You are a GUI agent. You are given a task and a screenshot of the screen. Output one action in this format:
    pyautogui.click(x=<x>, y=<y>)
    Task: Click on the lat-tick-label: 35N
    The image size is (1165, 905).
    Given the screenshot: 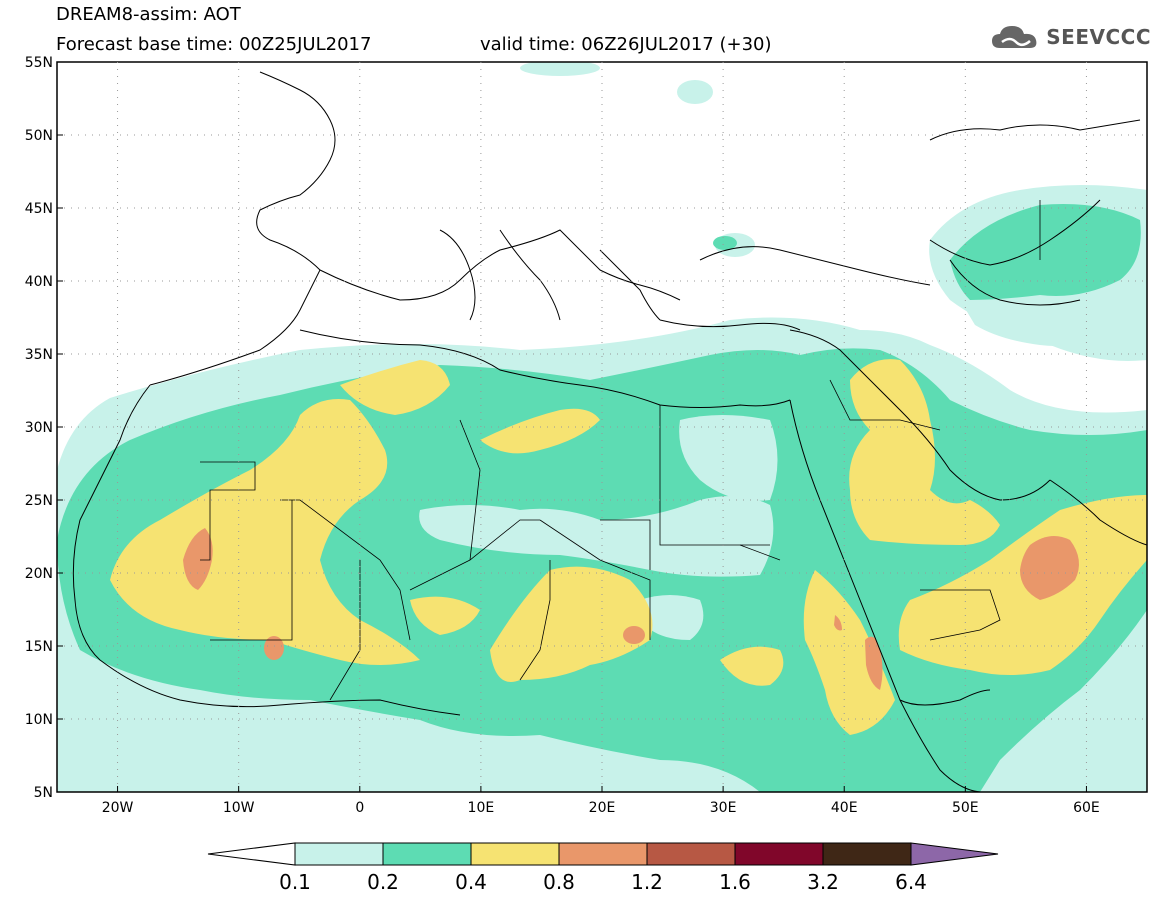 What is the action you would take?
    pyautogui.click(x=39, y=355)
    